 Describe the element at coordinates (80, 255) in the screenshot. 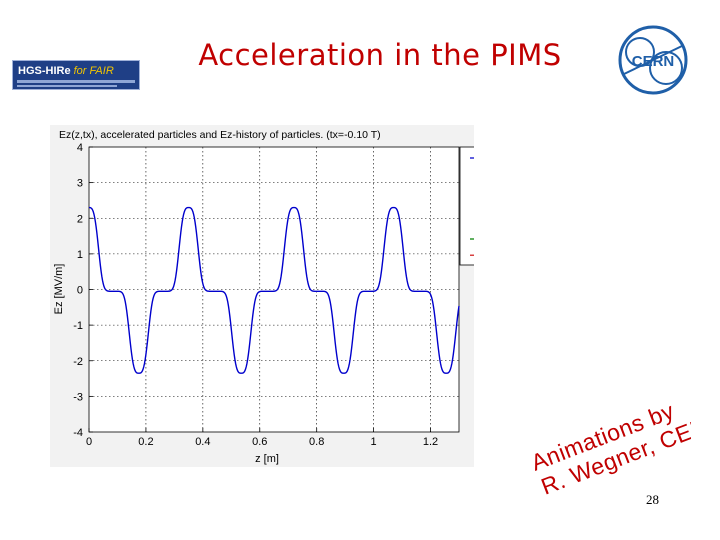

I see `y-tick-label: 1` at that location.